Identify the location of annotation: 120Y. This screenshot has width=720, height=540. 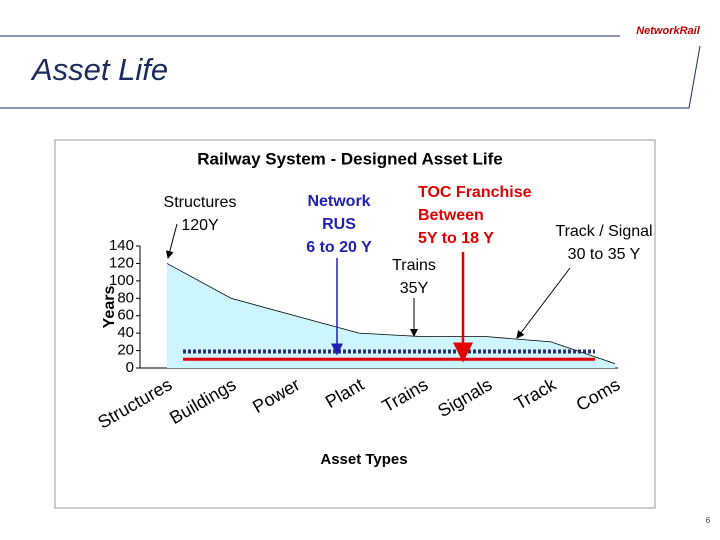
(200, 225).